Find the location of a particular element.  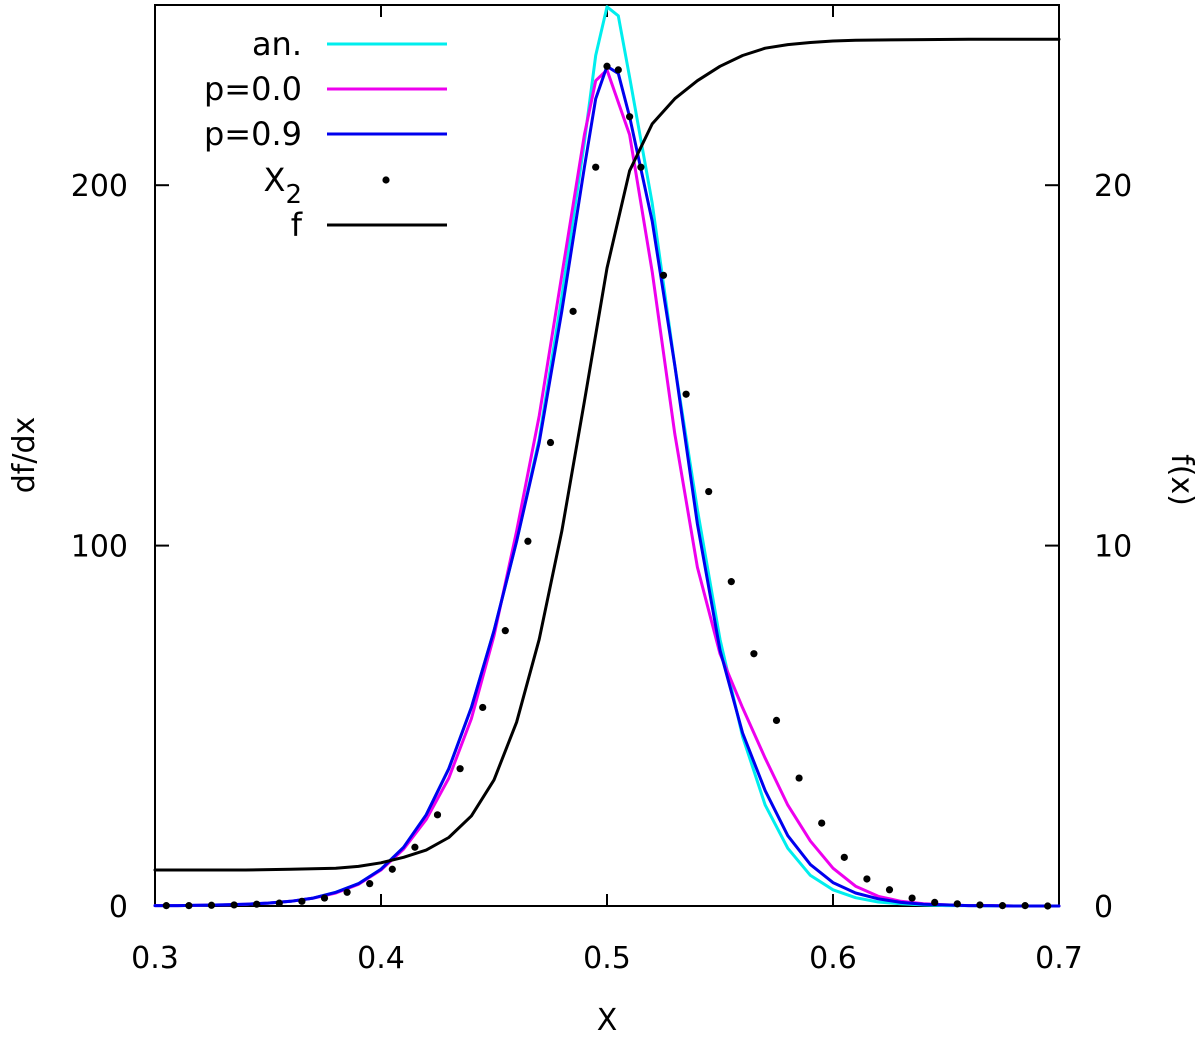

legend-label-an: an. is located at coordinates (277, 44).